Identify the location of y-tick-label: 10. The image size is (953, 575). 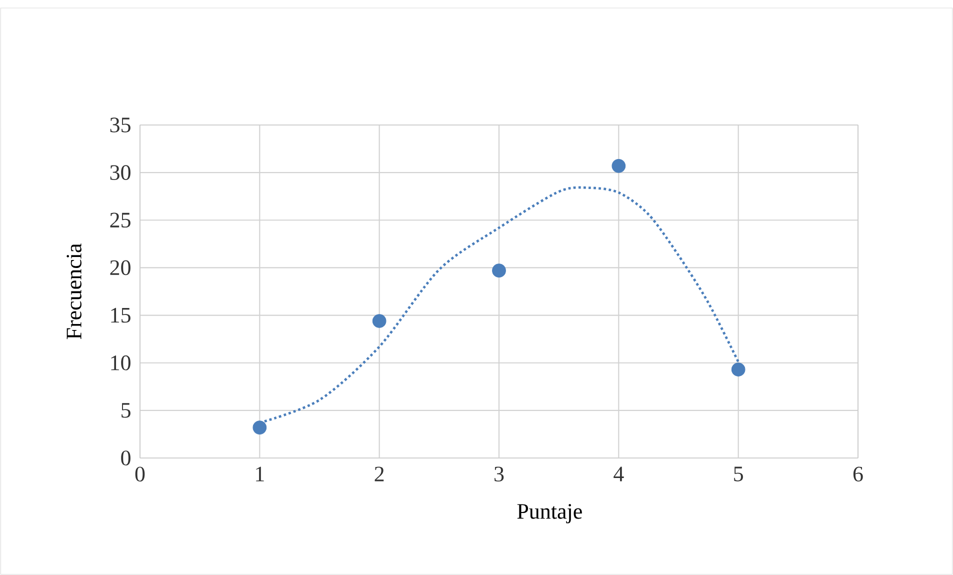
(120, 362).